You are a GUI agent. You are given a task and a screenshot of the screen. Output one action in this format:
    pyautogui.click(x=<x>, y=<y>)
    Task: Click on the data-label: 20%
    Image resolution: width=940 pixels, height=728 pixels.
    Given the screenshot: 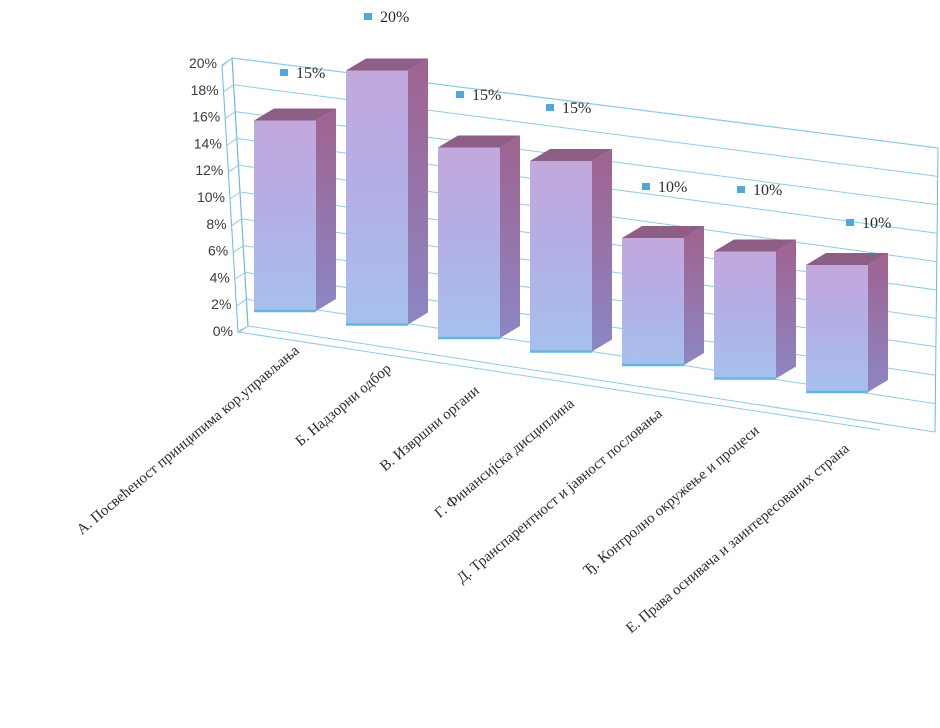 What is the action you would take?
    pyautogui.click(x=394, y=17)
    